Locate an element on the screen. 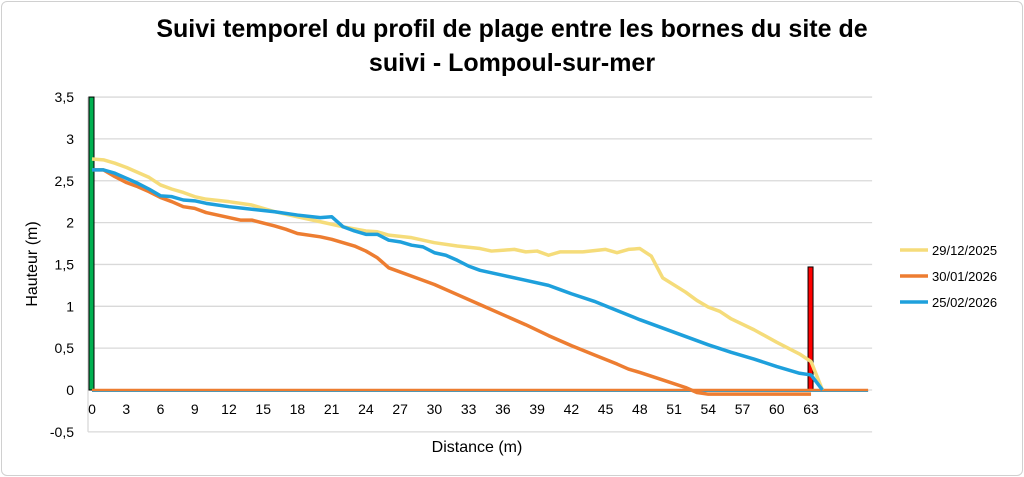 This screenshot has width=1024, height=477. x-tick-label: 48 is located at coordinates (640, 409).